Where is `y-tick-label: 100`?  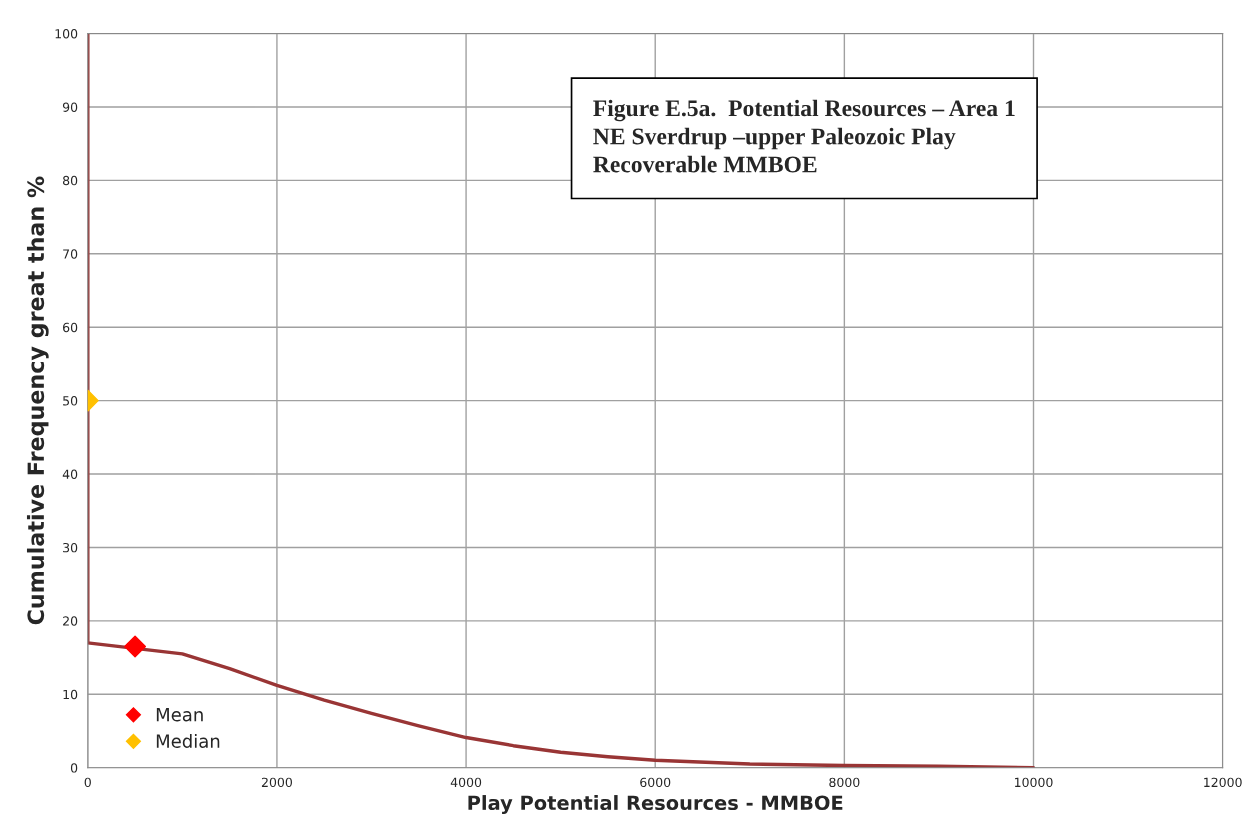
y-tick-label: 100 is located at coordinates (66, 34).